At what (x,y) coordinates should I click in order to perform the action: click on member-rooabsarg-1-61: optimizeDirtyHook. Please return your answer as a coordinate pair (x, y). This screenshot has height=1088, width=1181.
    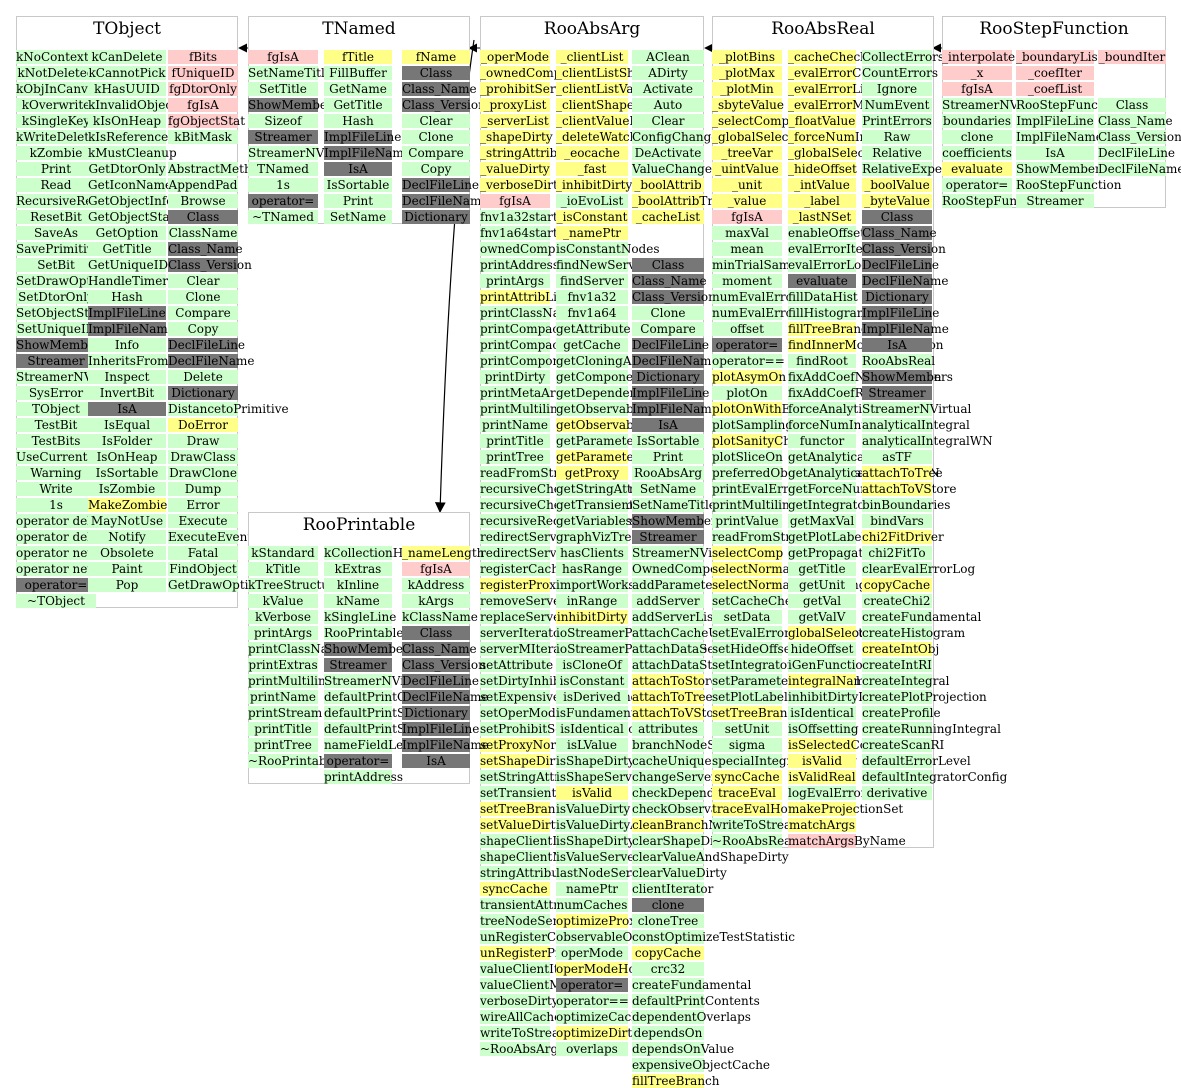
    Looking at the image, I should click on (614, 1033).